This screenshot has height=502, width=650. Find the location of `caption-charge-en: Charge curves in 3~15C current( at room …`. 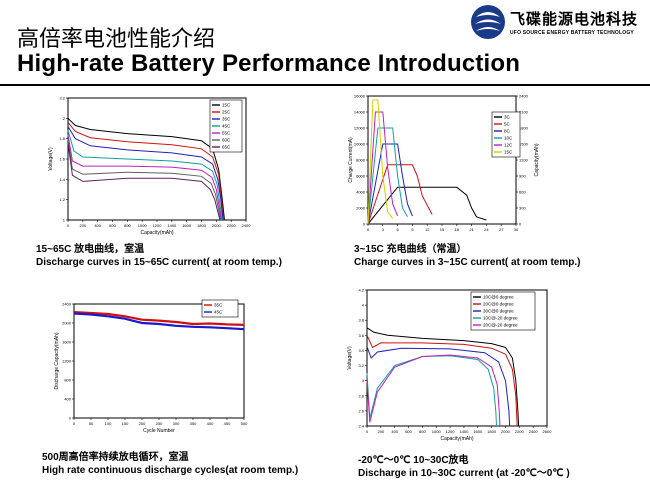

caption-charge-en: Charge curves in 3~15C current( at room … is located at coordinates (467, 262).